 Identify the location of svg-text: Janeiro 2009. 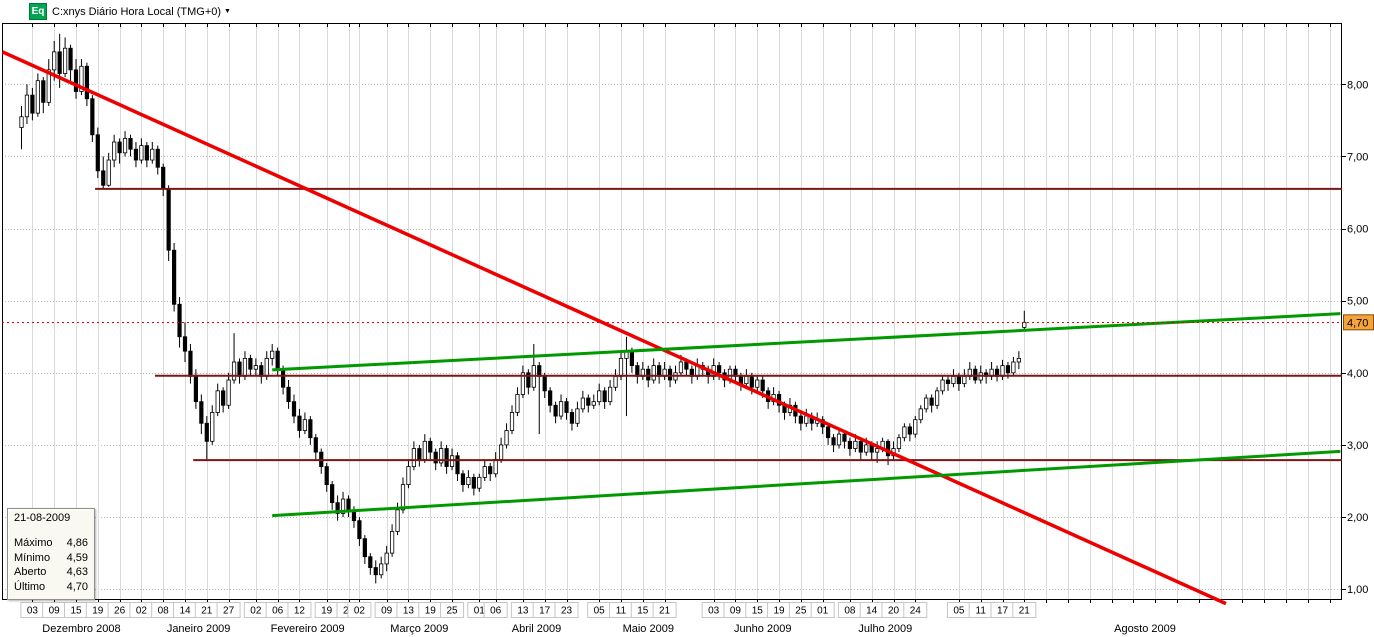
(199, 629).